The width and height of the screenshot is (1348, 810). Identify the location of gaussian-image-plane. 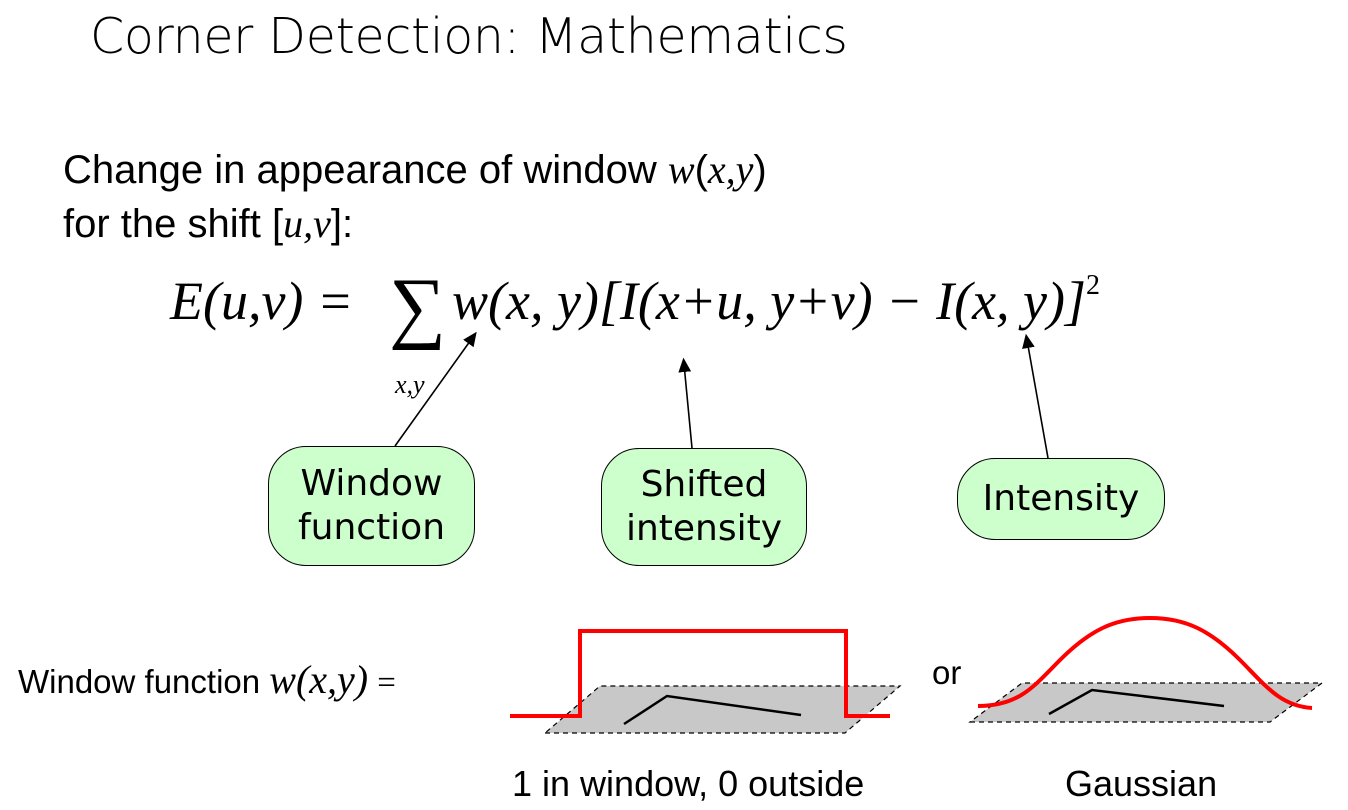
(1146, 702).